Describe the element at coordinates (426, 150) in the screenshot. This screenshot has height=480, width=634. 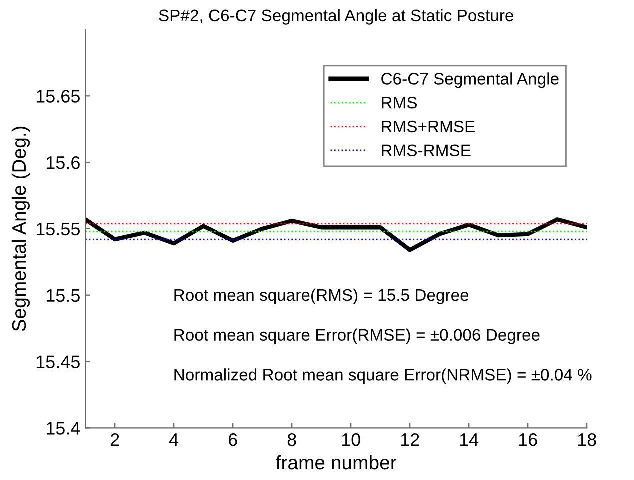
I see `legend-label: RMS-RMSE` at that location.